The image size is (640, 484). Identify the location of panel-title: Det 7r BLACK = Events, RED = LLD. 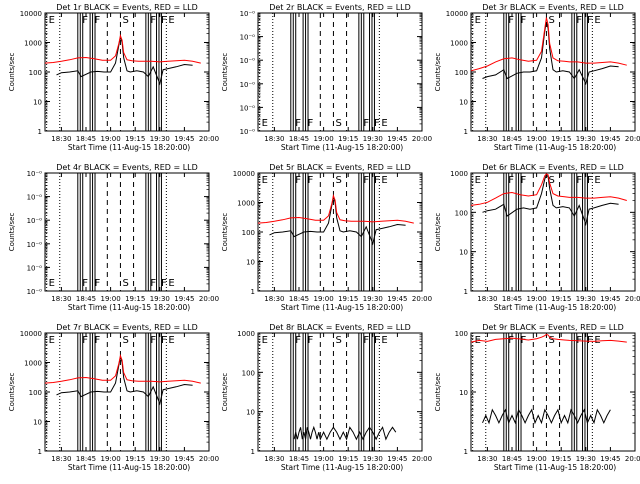
(127, 327).